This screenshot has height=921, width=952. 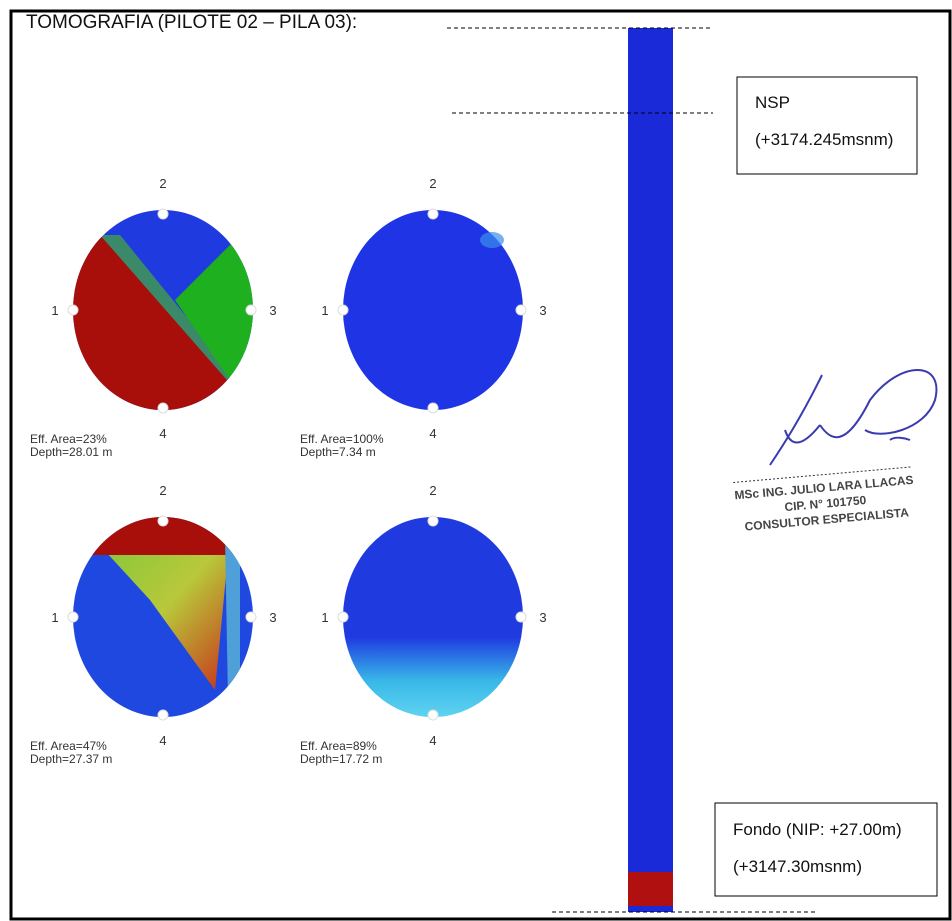 What do you see at coordinates (338, 452) in the screenshot?
I see `depth: Depth=7.34 m` at bounding box center [338, 452].